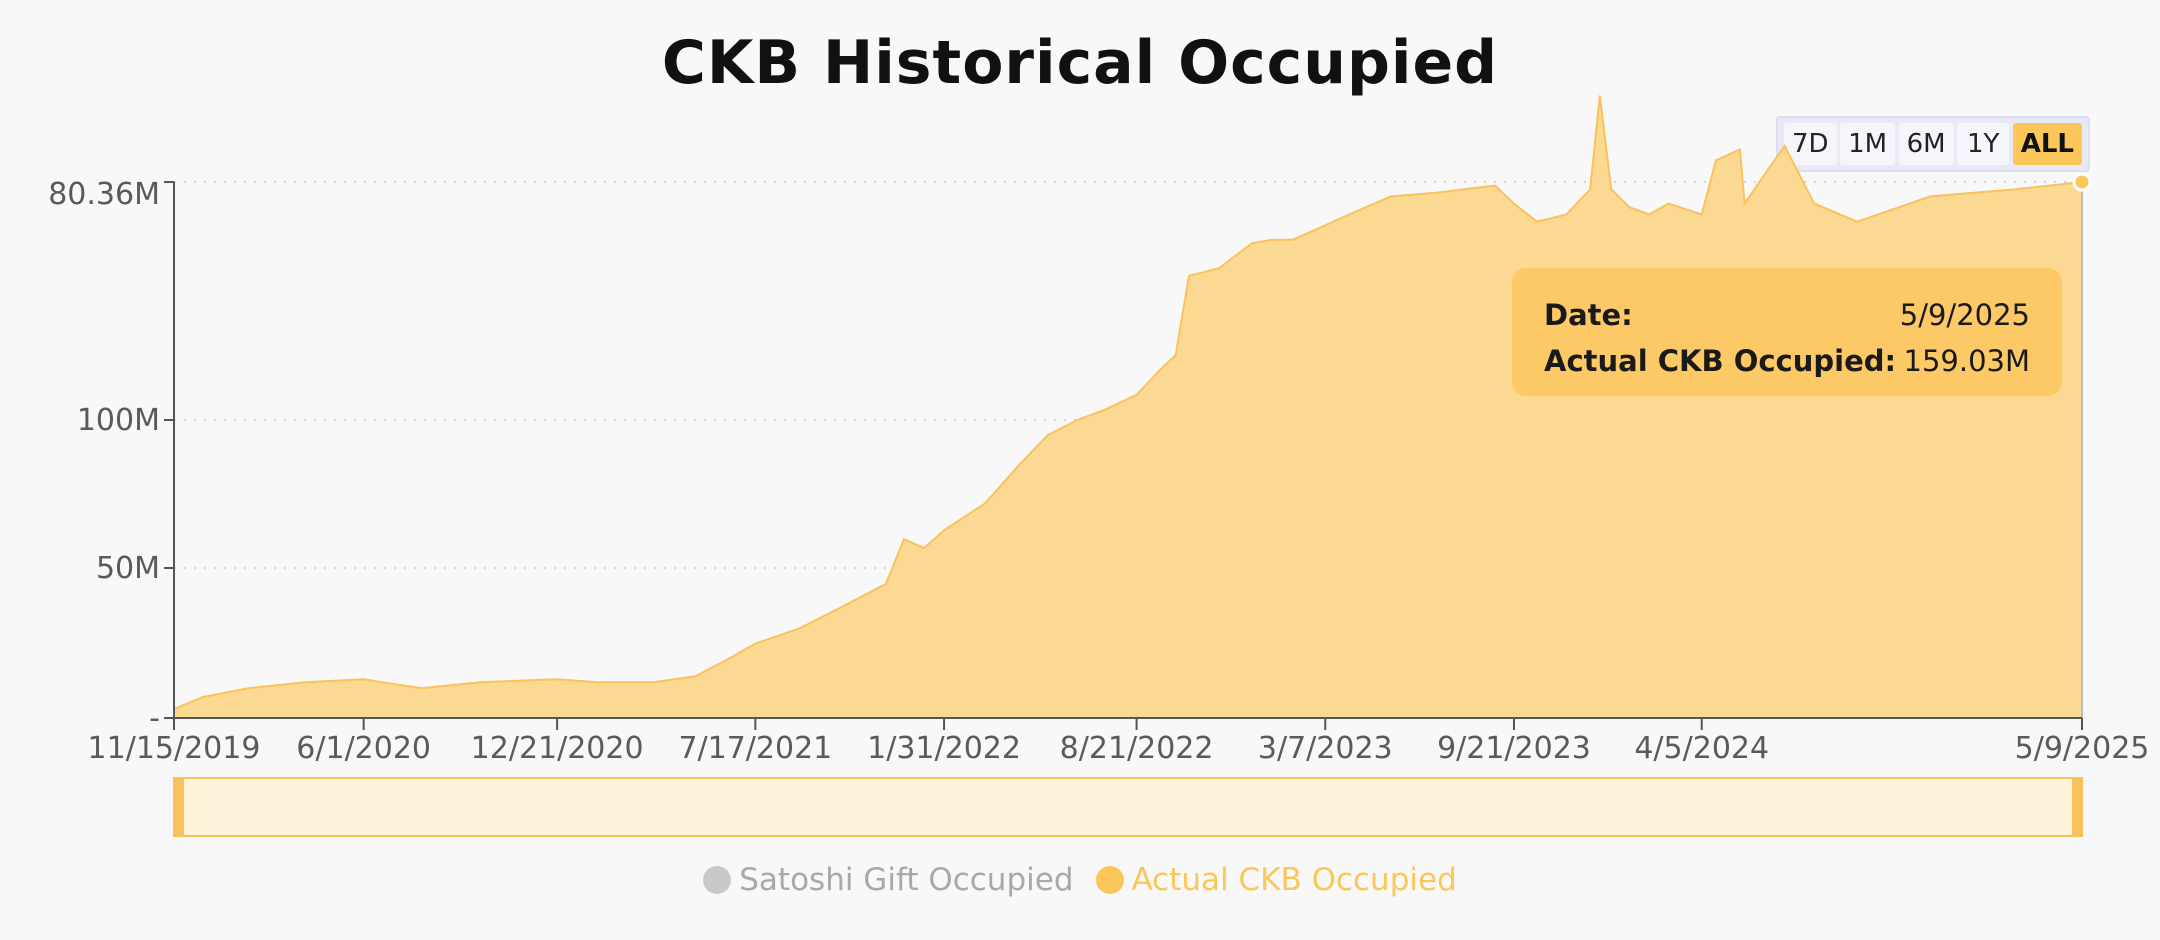 Image resolution: width=2160 pixels, height=940 pixels. Describe the element at coordinates (1701, 748) in the screenshot. I see `x-tick-label: 4/5/2024` at that location.